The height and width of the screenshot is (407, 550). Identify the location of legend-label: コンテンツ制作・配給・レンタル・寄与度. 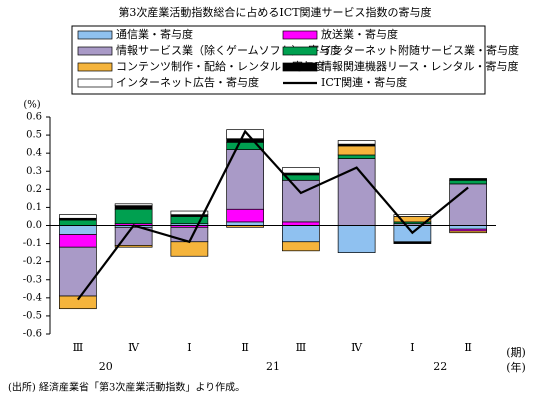
(220, 66).